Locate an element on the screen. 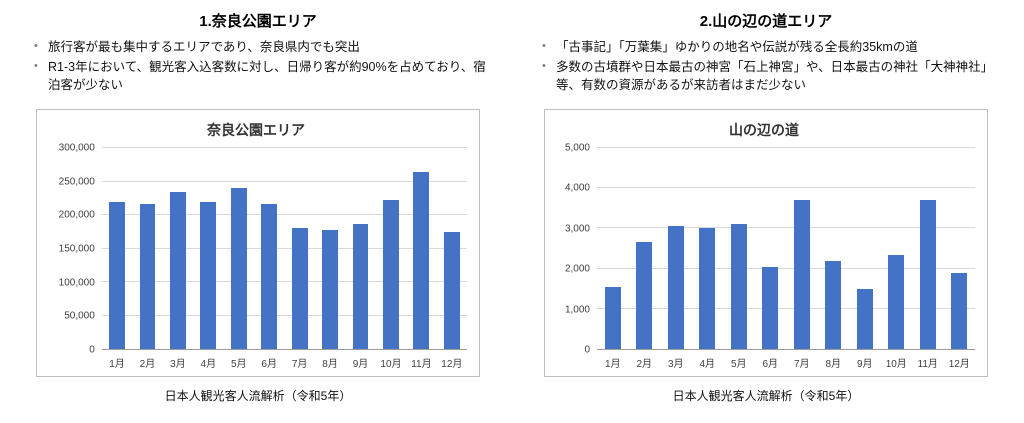  bar-6月 is located at coordinates (770, 307).